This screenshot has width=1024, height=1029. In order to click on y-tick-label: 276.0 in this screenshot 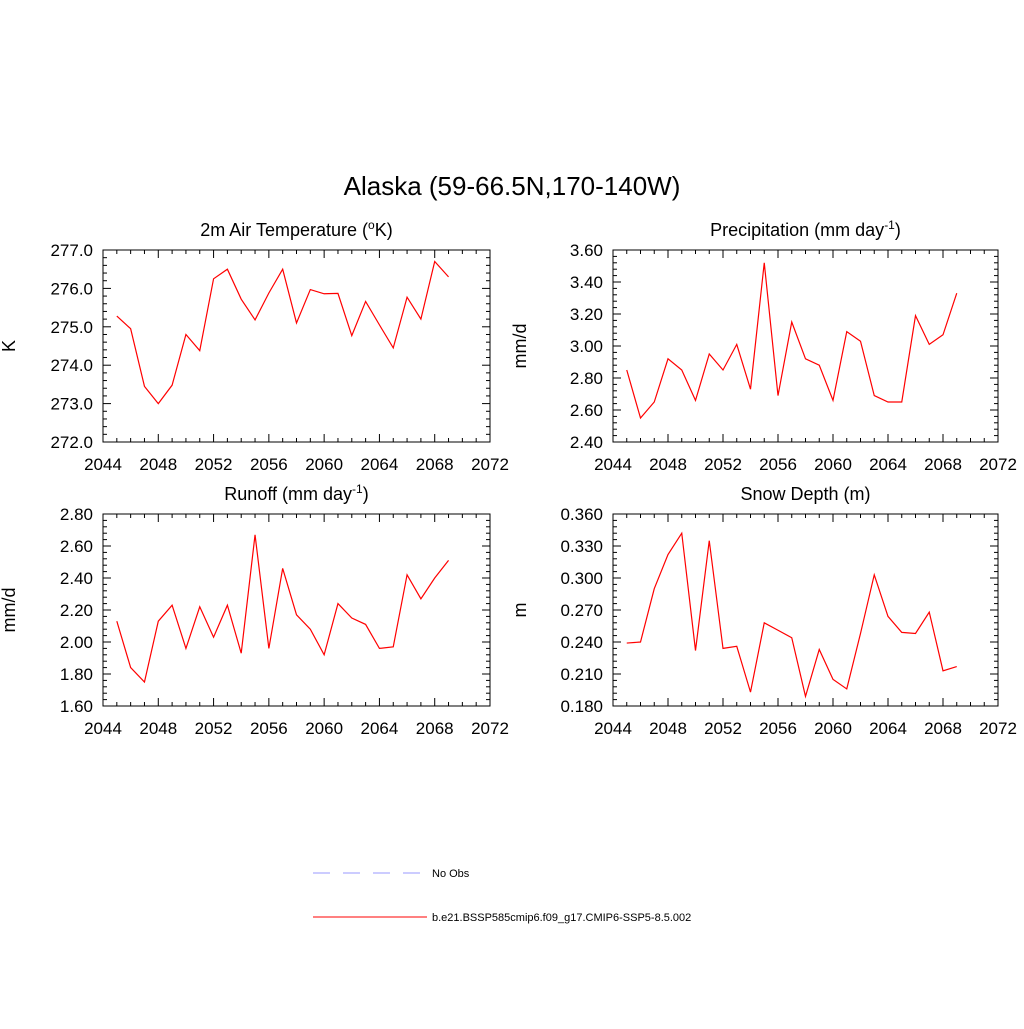, I will do `click(71, 288)`.